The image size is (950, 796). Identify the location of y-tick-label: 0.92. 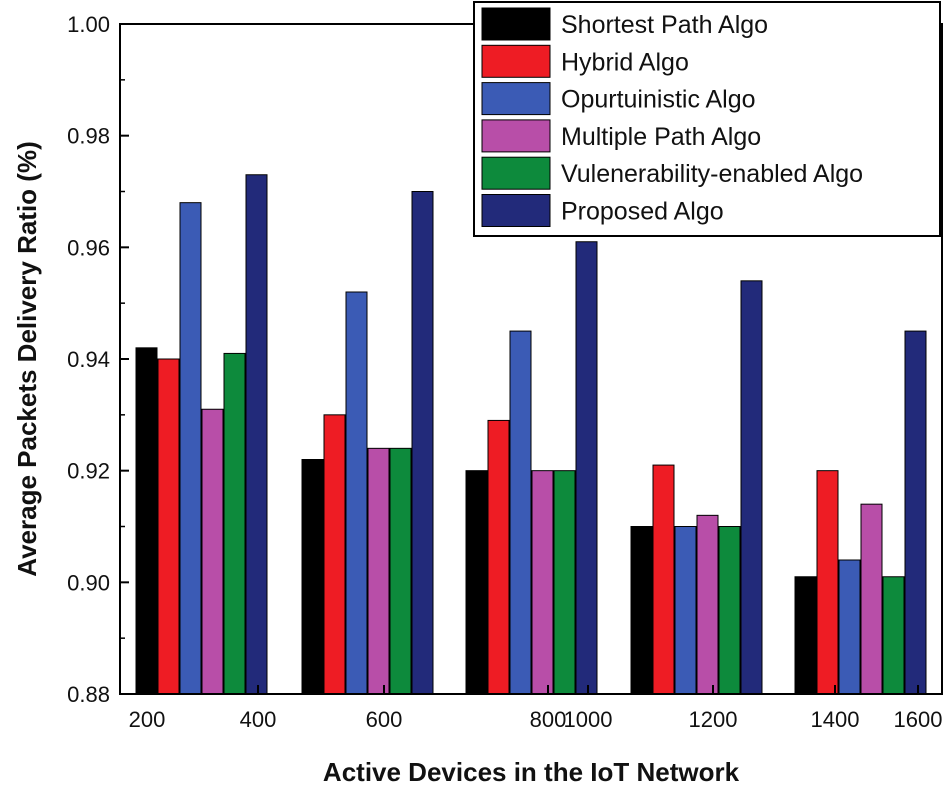
(88, 471).